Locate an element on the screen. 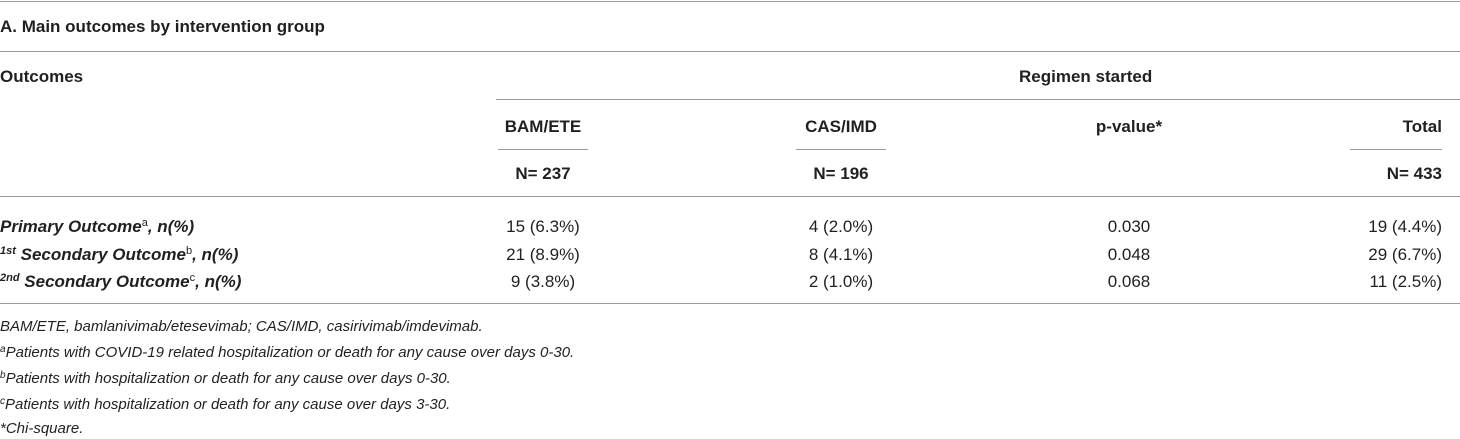  cell-primary-bam-ete: 15 (6.3%) is located at coordinates (543, 226).